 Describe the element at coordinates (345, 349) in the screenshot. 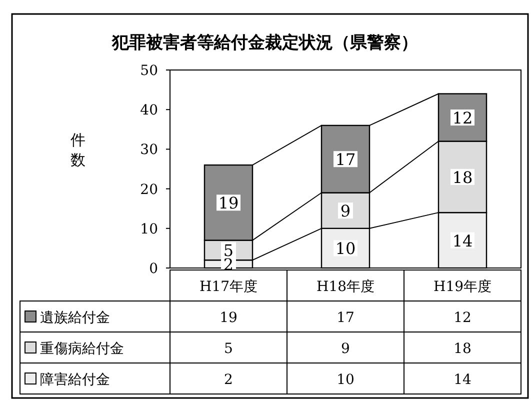

I see `text: 9` at that location.